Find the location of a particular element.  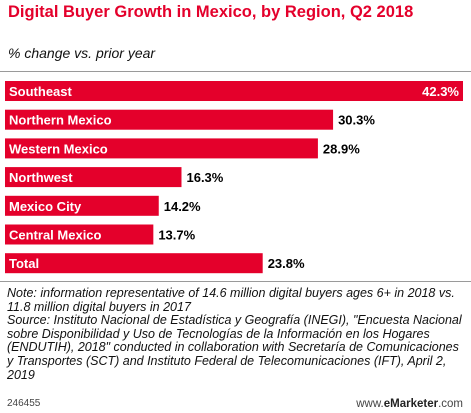

footer-divider is located at coordinates (235, 281).